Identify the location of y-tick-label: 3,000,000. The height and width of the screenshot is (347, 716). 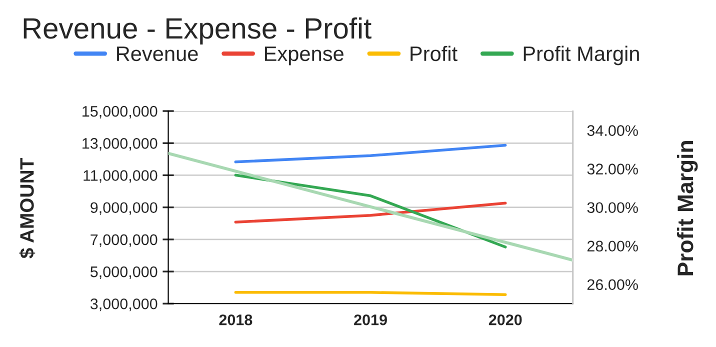
(124, 305).